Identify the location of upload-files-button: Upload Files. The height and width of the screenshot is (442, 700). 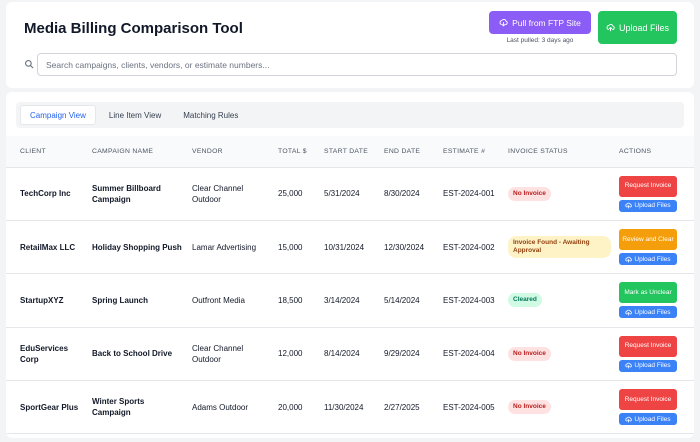
(637, 27).